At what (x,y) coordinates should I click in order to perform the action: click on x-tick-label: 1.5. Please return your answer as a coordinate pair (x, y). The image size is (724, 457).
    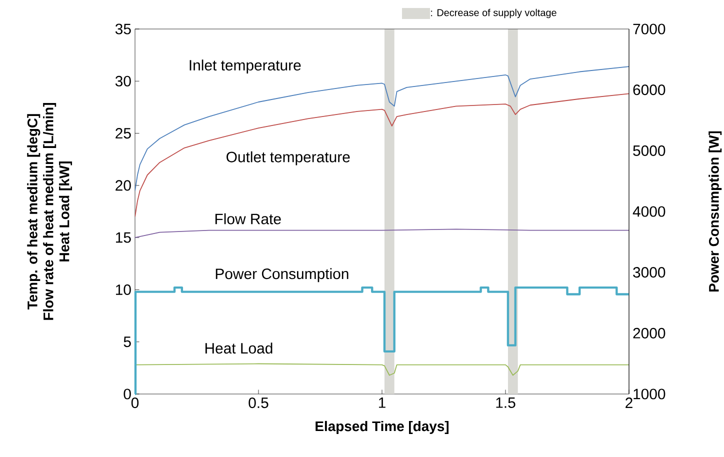
    Looking at the image, I should click on (506, 403).